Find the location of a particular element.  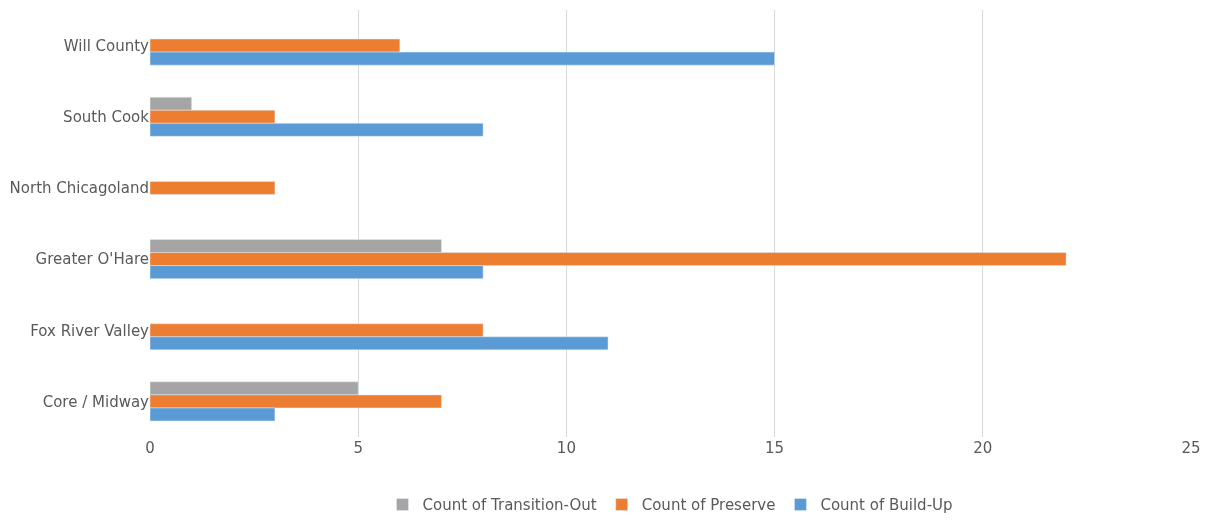

x-tick-label: 5 is located at coordinates (358, 448).